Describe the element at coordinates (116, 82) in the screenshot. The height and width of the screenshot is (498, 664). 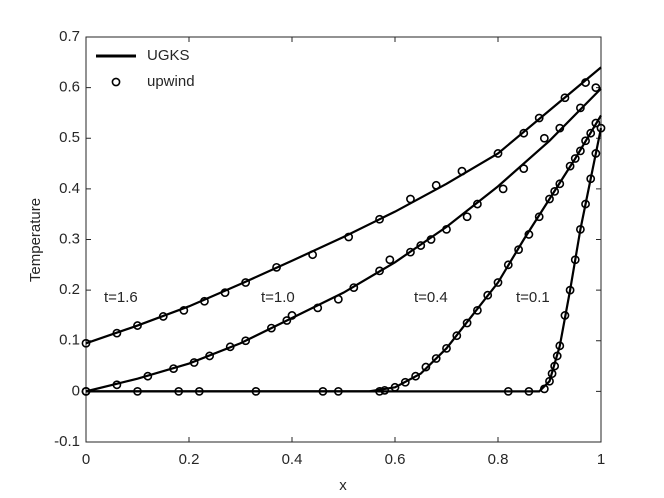
I see `legend-marker` at that location.